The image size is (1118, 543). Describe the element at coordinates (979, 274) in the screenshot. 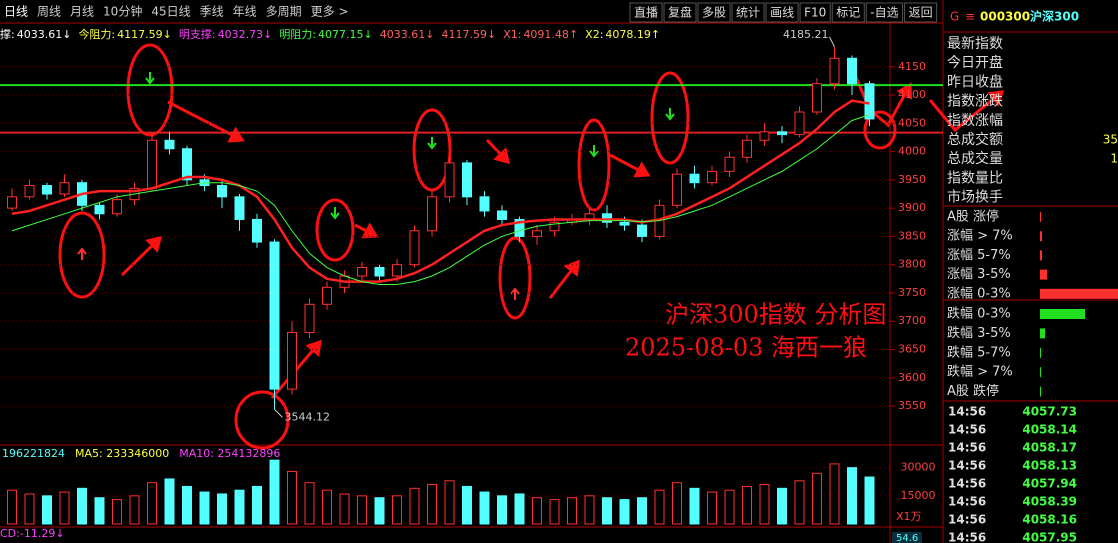

I see `breadth-label: 涨幅 3-5%` at that location.